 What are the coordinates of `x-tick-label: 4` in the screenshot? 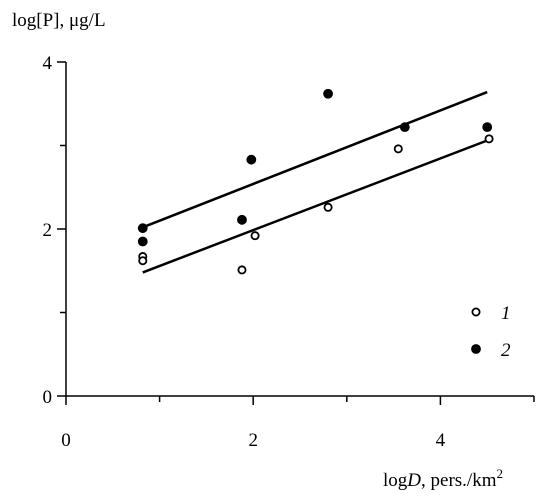 It's located at (441, 440).